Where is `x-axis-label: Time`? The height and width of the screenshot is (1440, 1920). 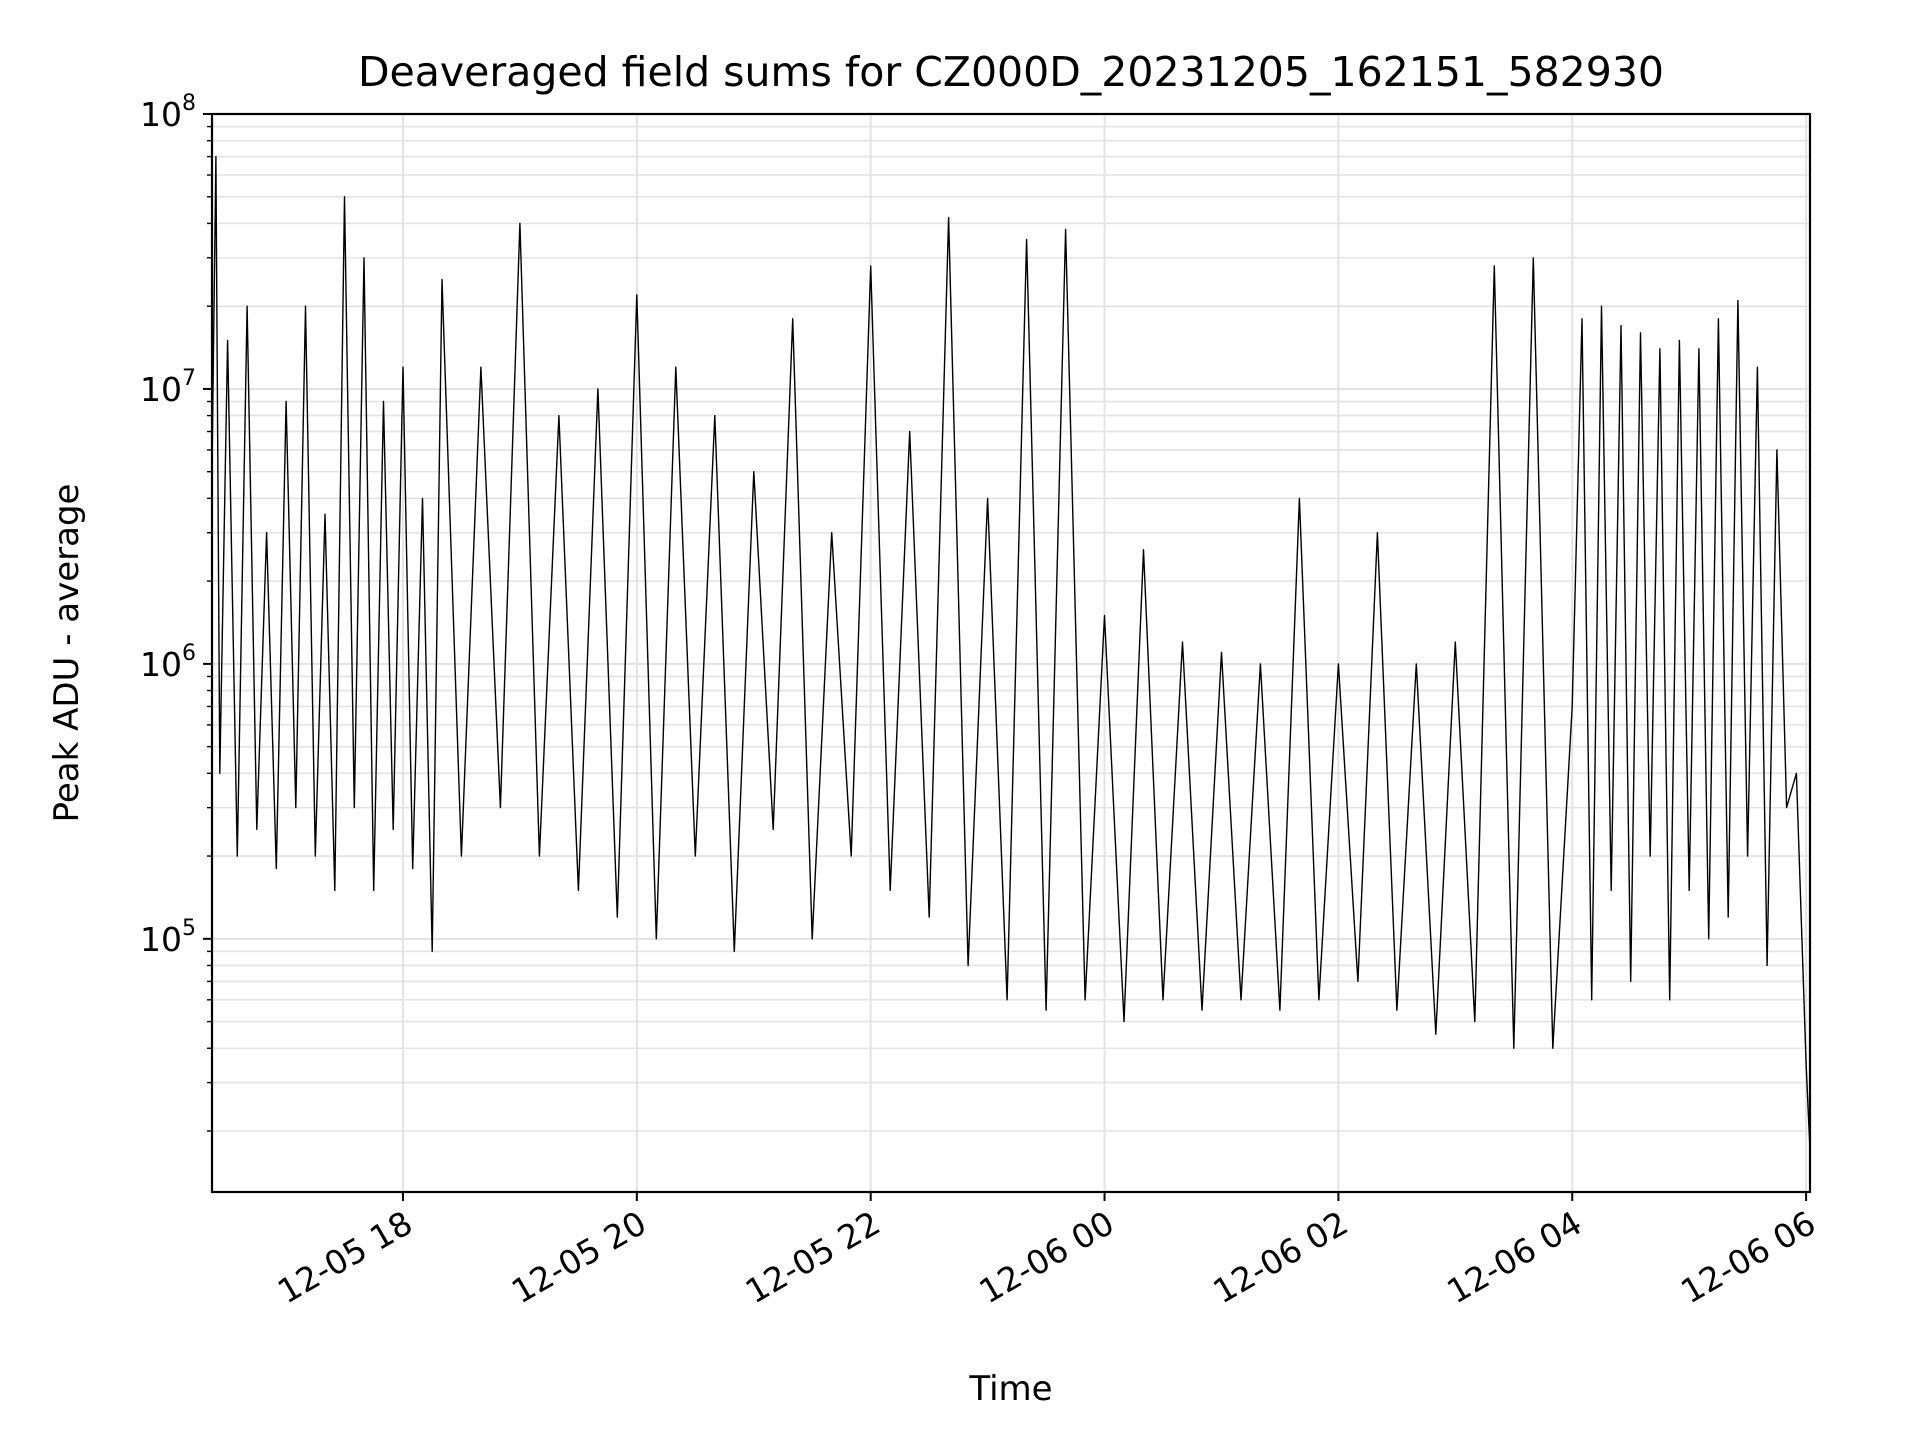 x-axis-label: Time is located at coordinates (1010, 1389).